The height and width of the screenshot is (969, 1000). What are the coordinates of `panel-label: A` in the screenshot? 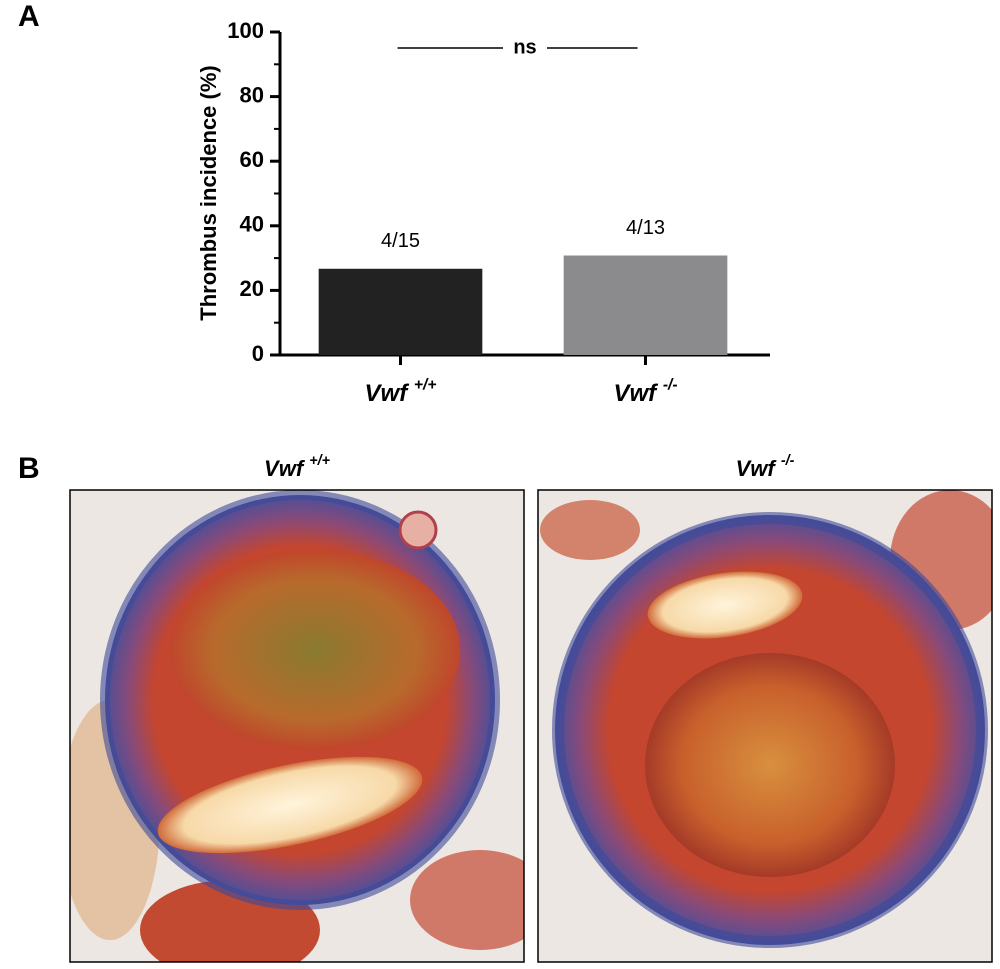 It's located at (29, 16).